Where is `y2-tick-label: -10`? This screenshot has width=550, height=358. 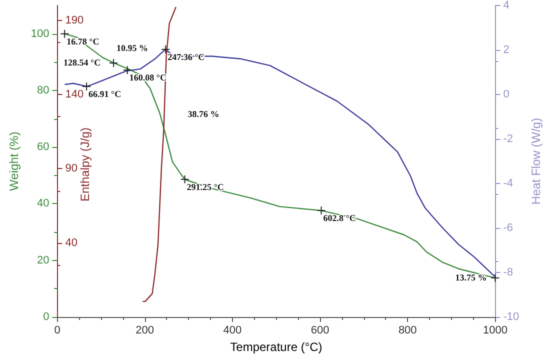 y2-tick-label: -10 is located at coordinates (511, 317).